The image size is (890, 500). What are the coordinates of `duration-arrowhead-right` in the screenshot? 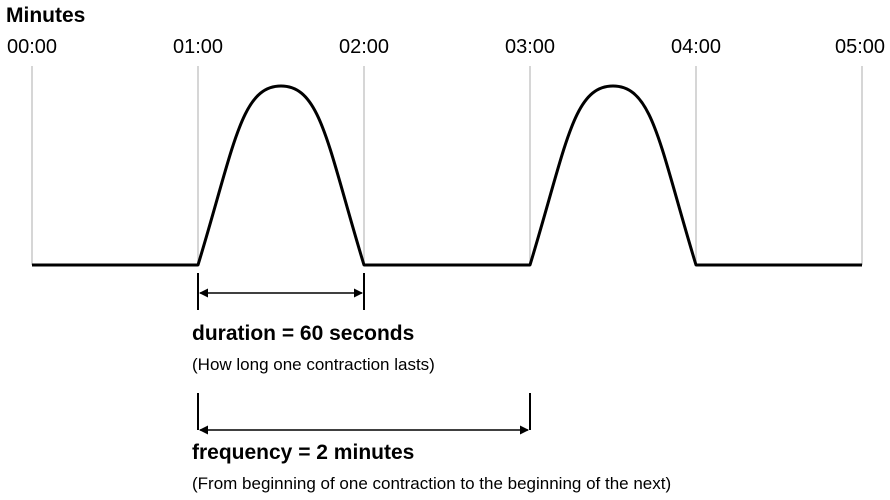 It's located at (358, 293).